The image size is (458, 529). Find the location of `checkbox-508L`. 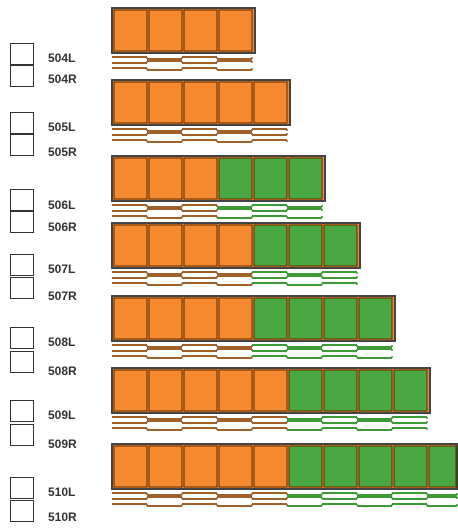

checkbox-508L is located at coordinates (22, 338).